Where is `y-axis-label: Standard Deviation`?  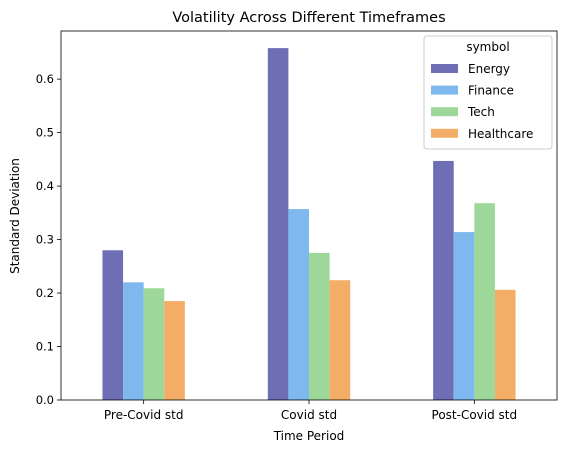 y-axis-label: Standard Deviation is located at coordinates (15, 216).